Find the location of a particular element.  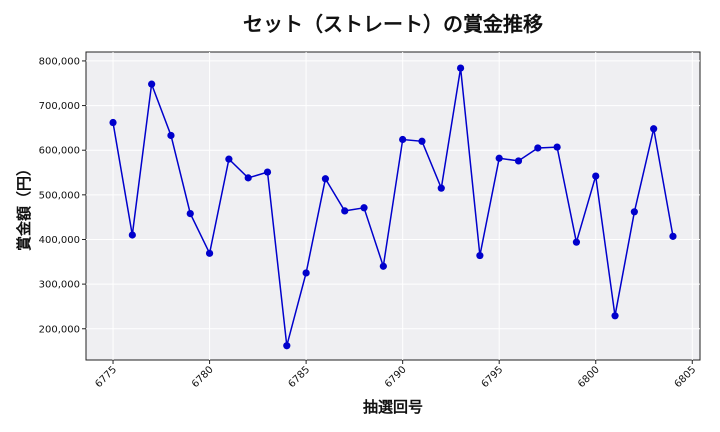

x-tick-label: 6790 is located at coordinates (396, 377).